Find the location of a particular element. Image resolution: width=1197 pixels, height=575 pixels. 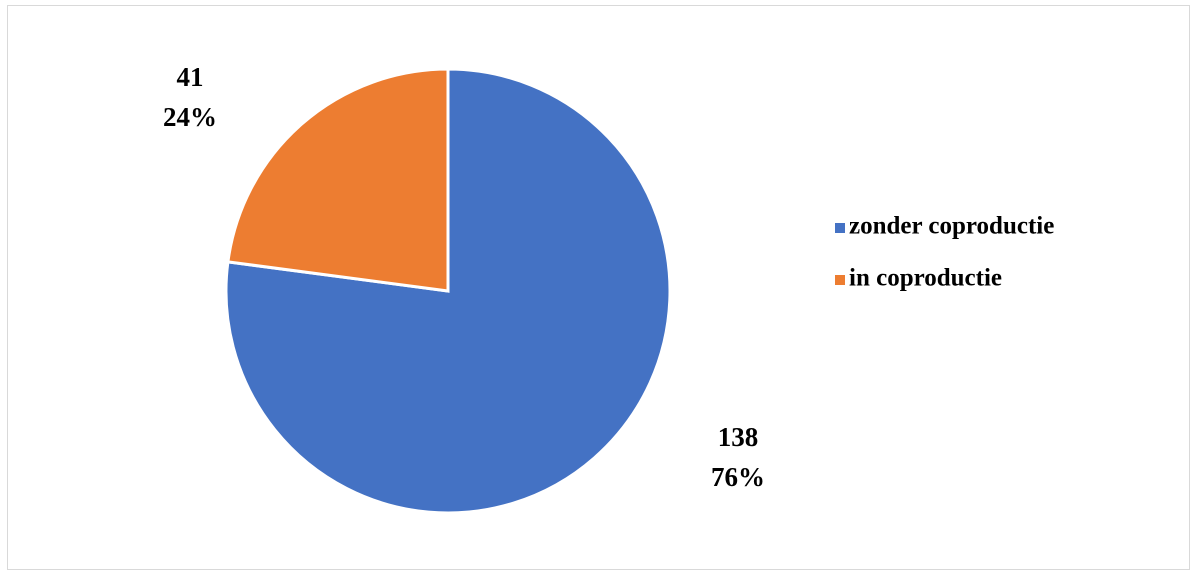

data-label-value: 41 is located at coordinates (190, 77).